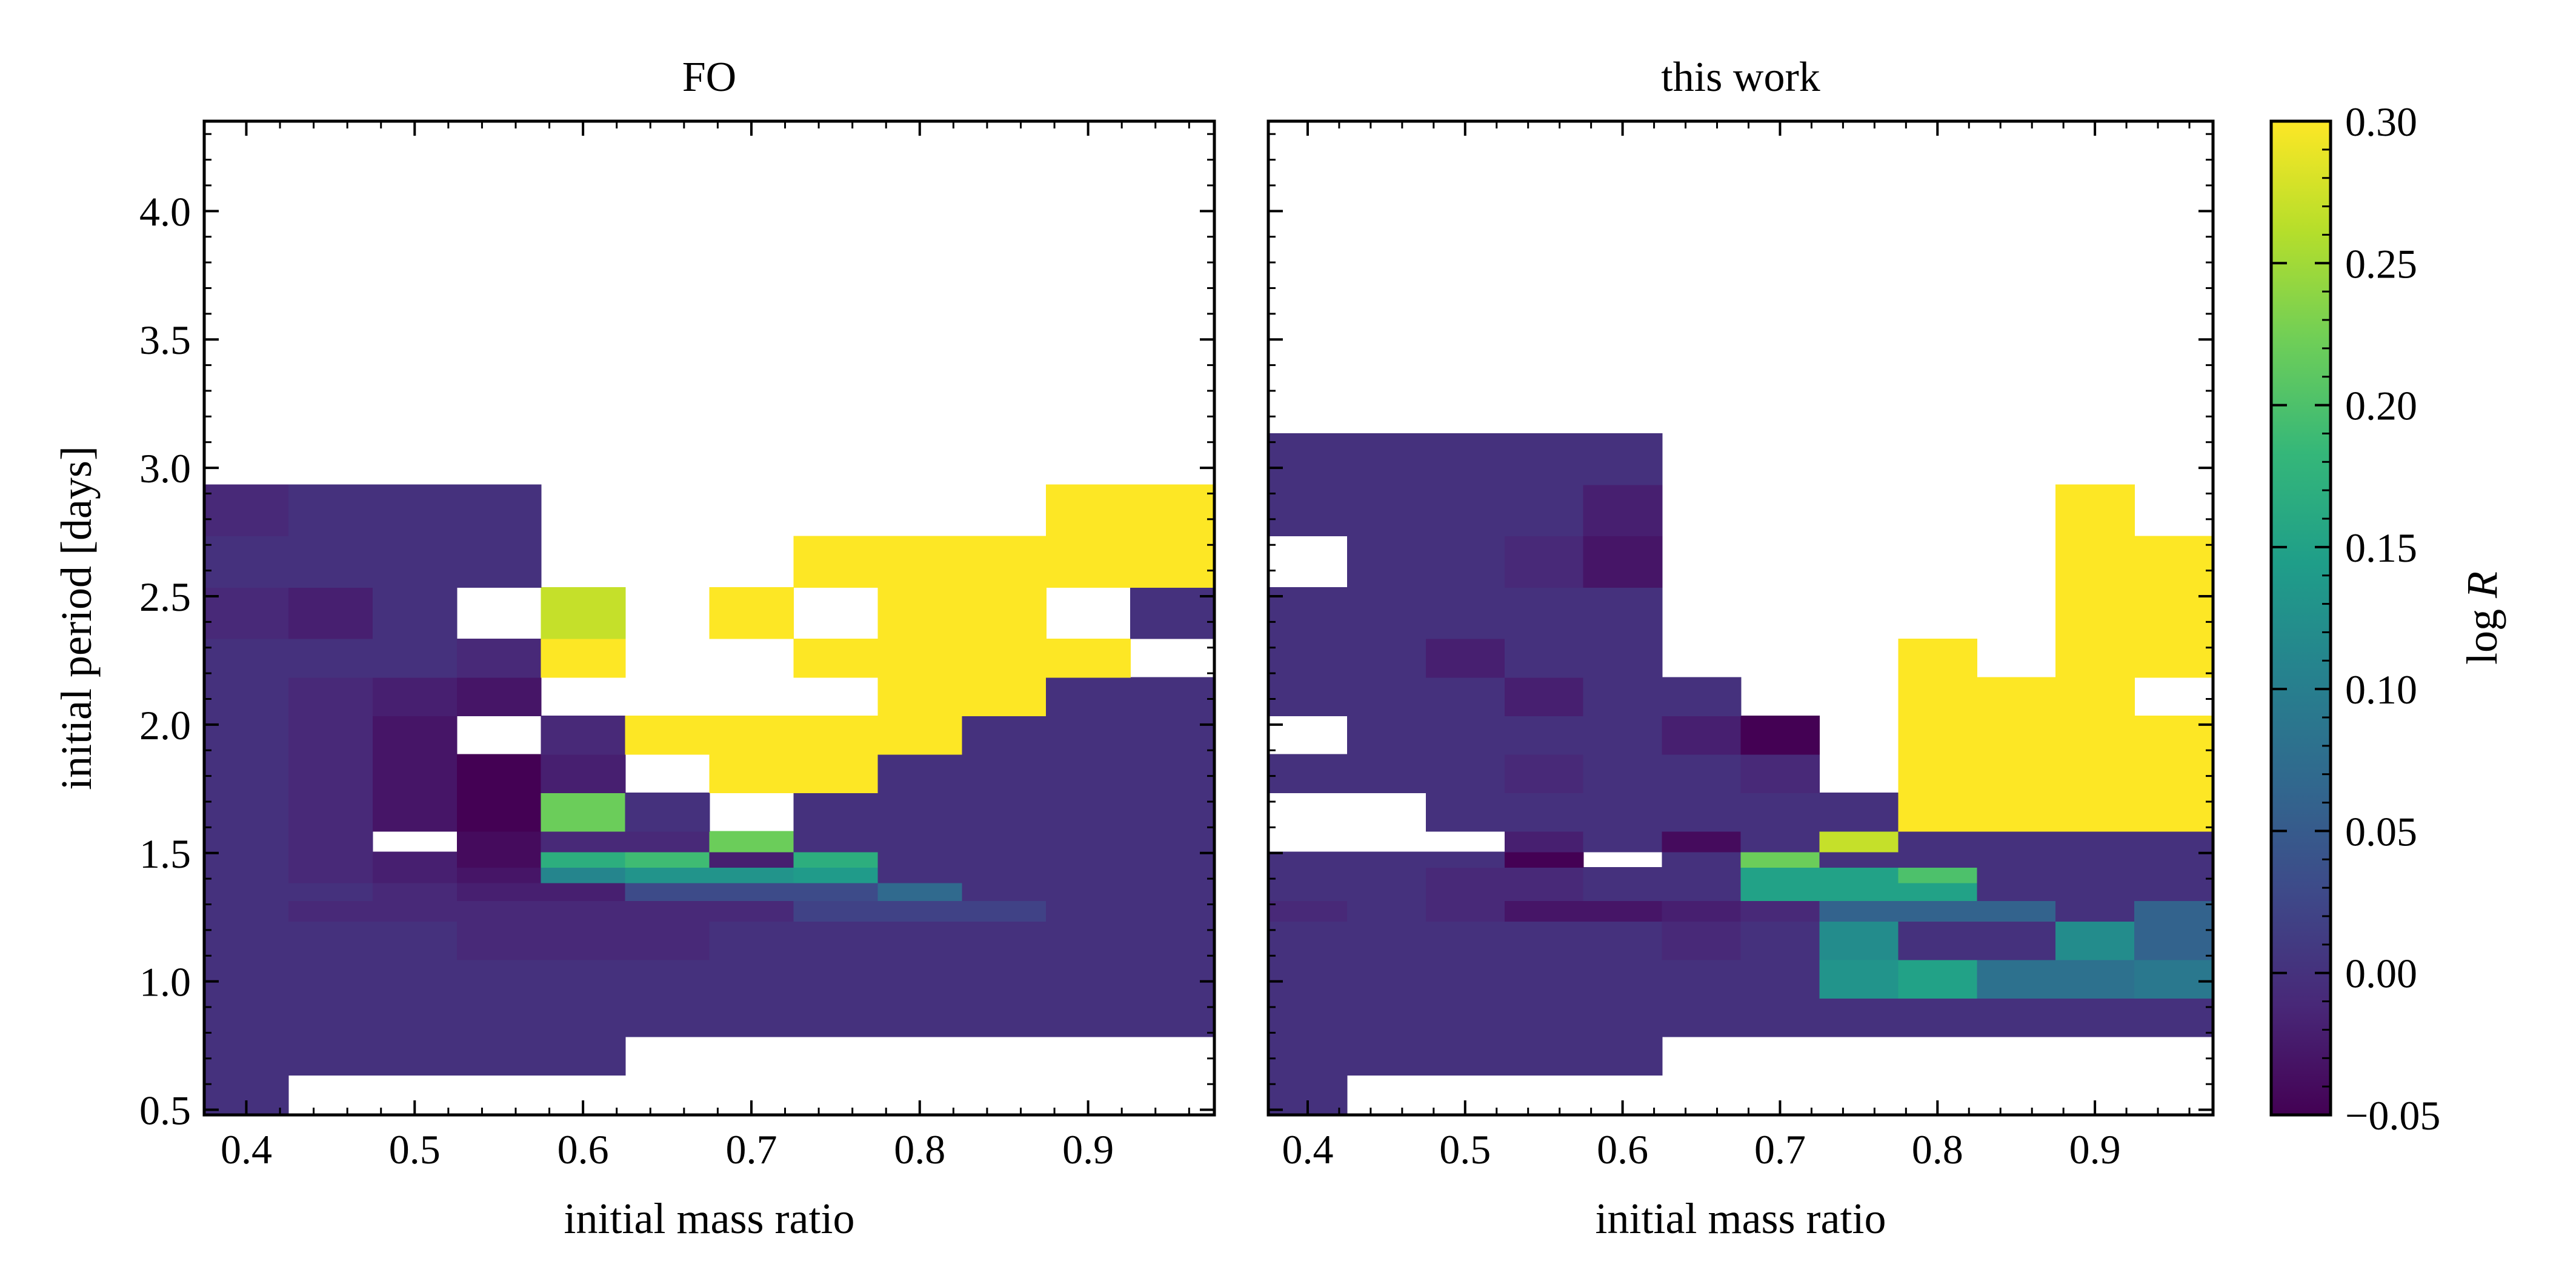  What do you see at coordinates (165, 211) in the screenshot?
I see `y-tick-label: 4.0` at bounding box center [165, 211].